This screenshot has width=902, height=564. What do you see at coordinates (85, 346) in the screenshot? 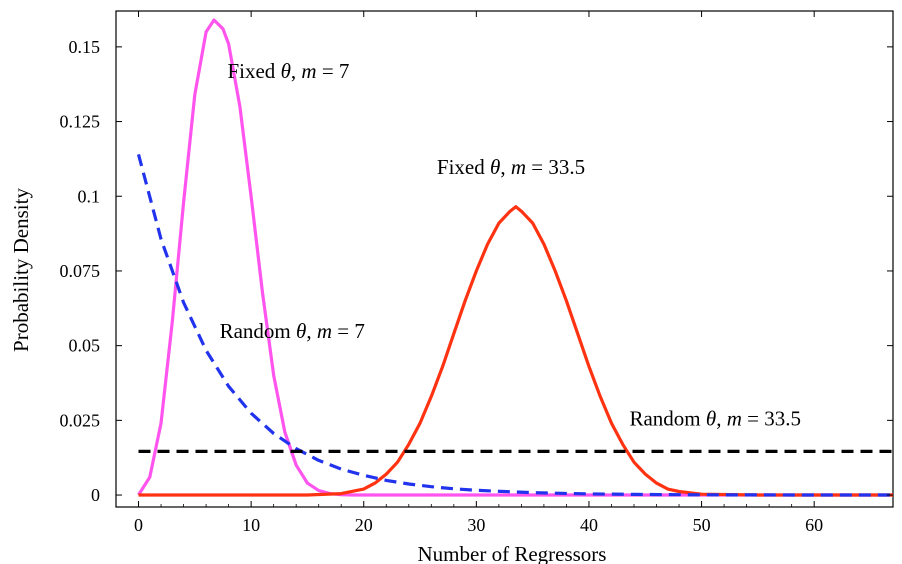
I see `y-tick-label: 0.05` at bounding box center [85, 346].